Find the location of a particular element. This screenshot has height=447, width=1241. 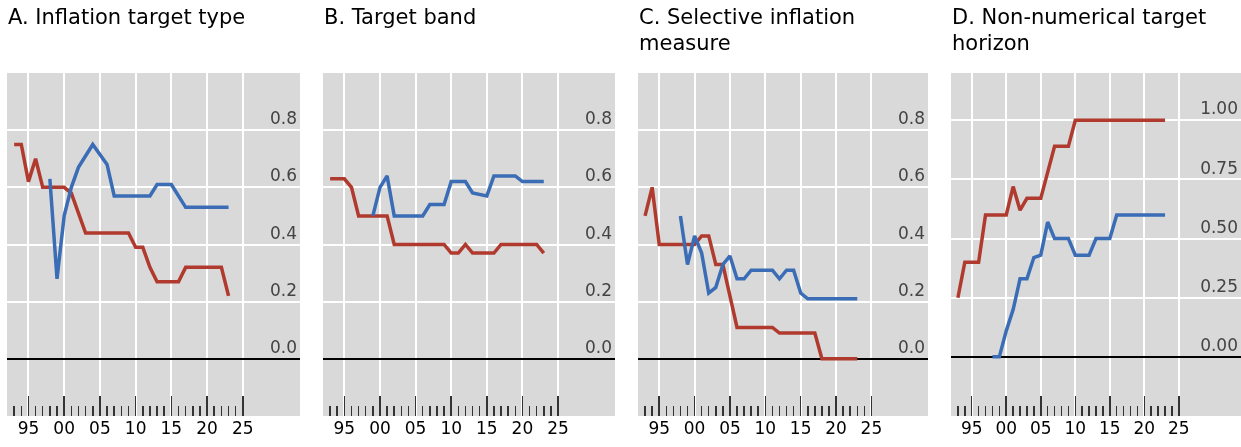

chart-title: C. Selective inflation measure is located at coordinates (748, 30).